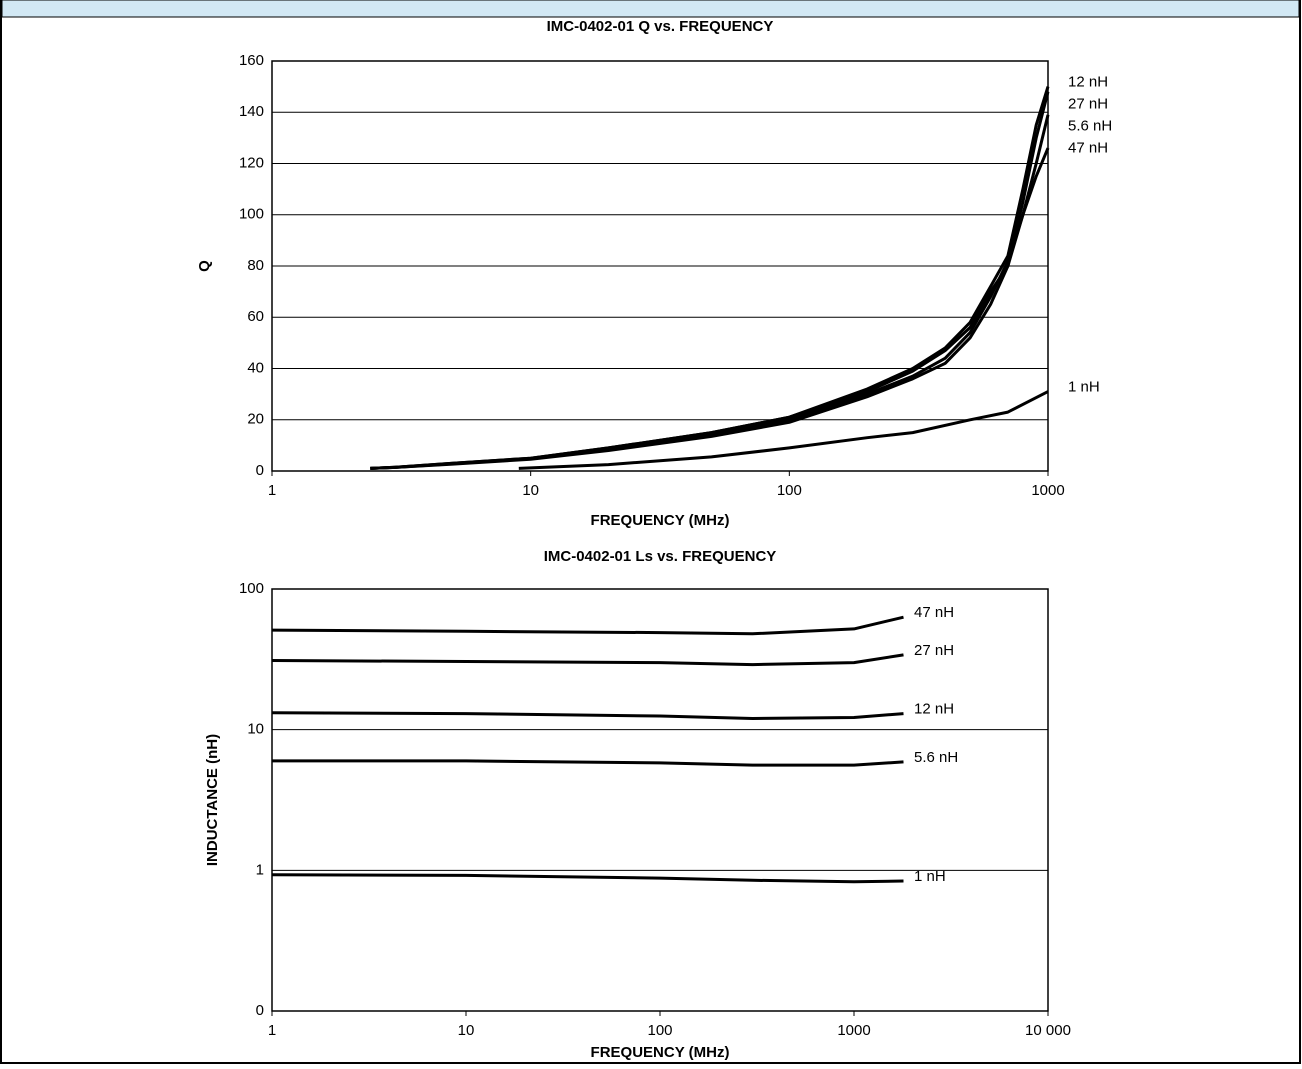 Image resolution: width=1302 pixels, height=1069 pixels. I want to click on chart-title: IMC-0402-01 Q vs. FREQUENCY, so click(660, 26).